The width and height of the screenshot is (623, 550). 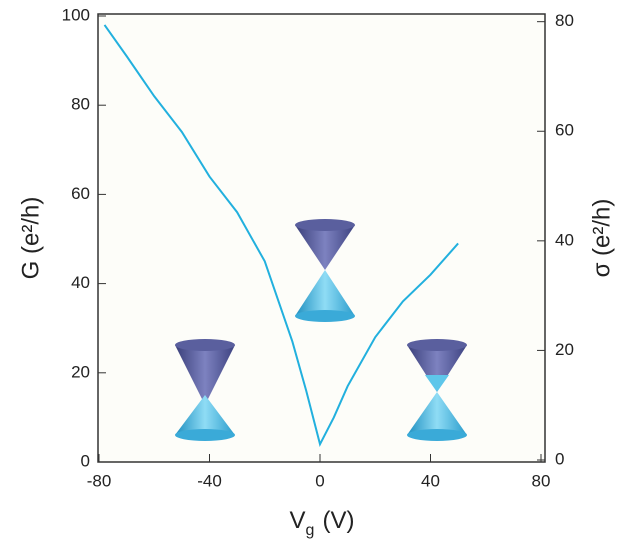 What do you see at coordinates (209, 480) in the screenshot?
I see `x-tick-label: -40` at bounding box center [209, 480].